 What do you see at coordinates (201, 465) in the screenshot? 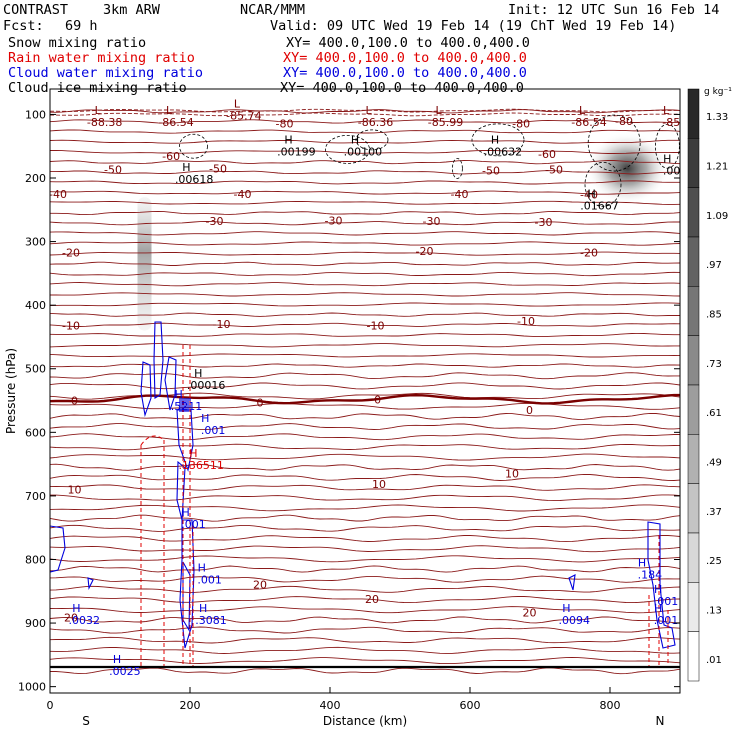
I see `extremum-value-label: .136511` at bounding box center [201, 465].